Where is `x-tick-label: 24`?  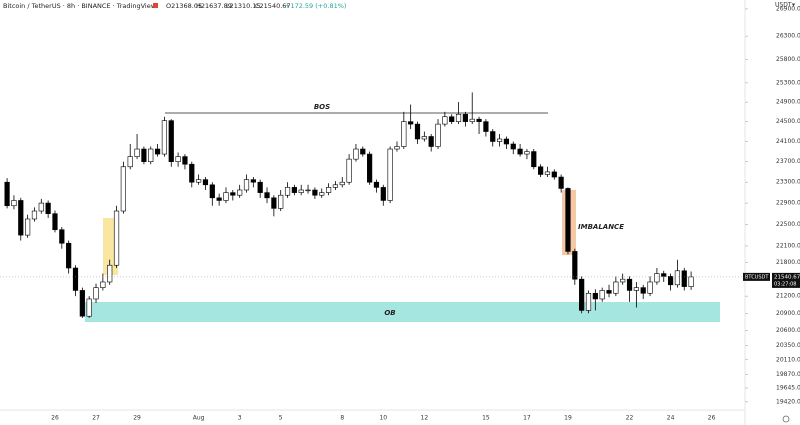
x-tick-label: 24 is located at coordinates (671, 418).